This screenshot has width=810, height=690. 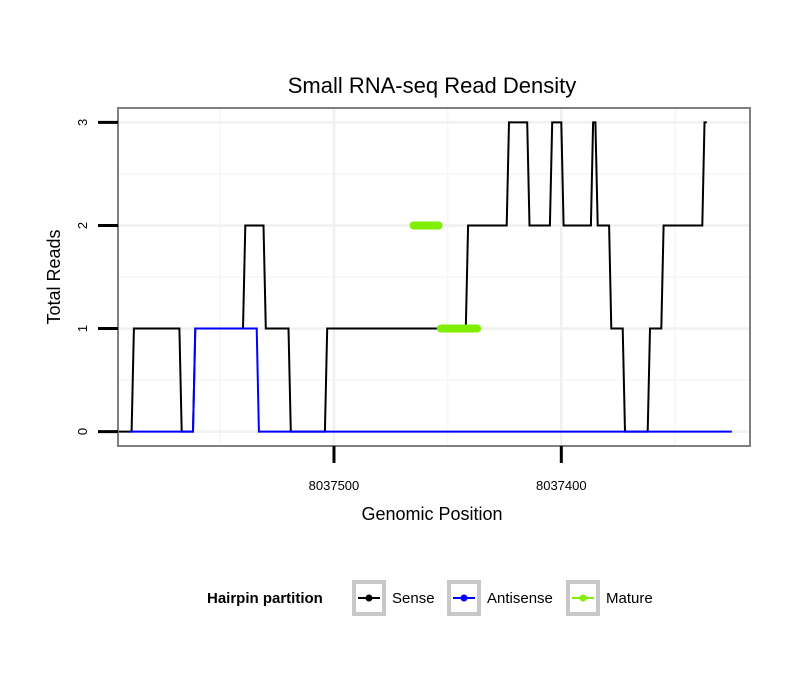 What do you see at coordinates (369, 598) in the screenshot?
I see `legend-key-sense-point` at bounding box center [369, 598].